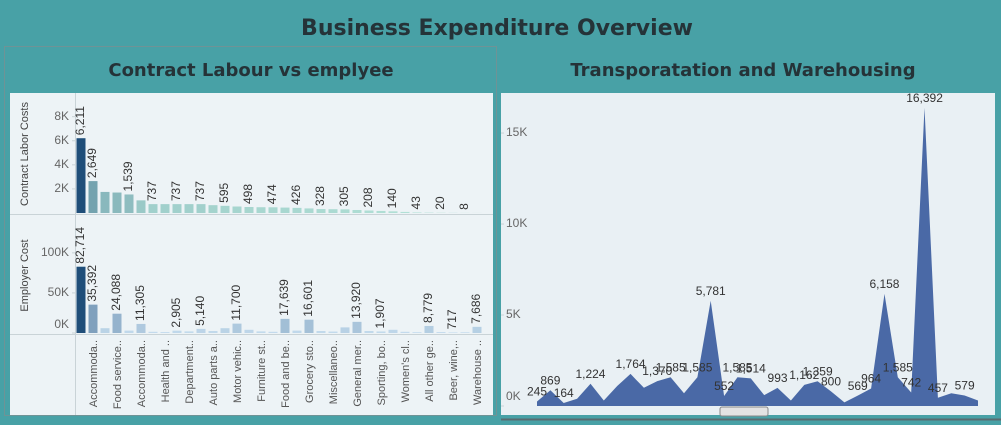  Describe the element at coordinates (380, 313) in the screenshot. I see `data-label: 1,907` at that location.